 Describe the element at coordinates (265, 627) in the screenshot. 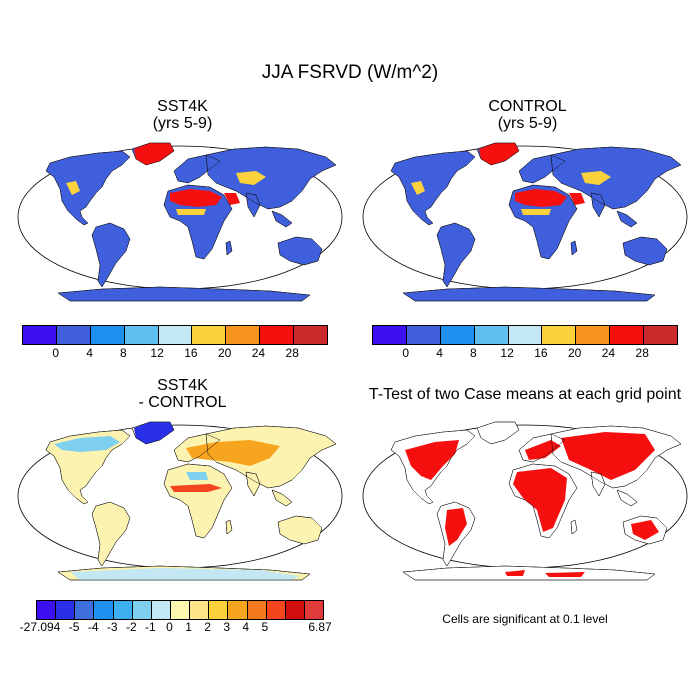

I see `colorbar-tick-label: 5` at that location.